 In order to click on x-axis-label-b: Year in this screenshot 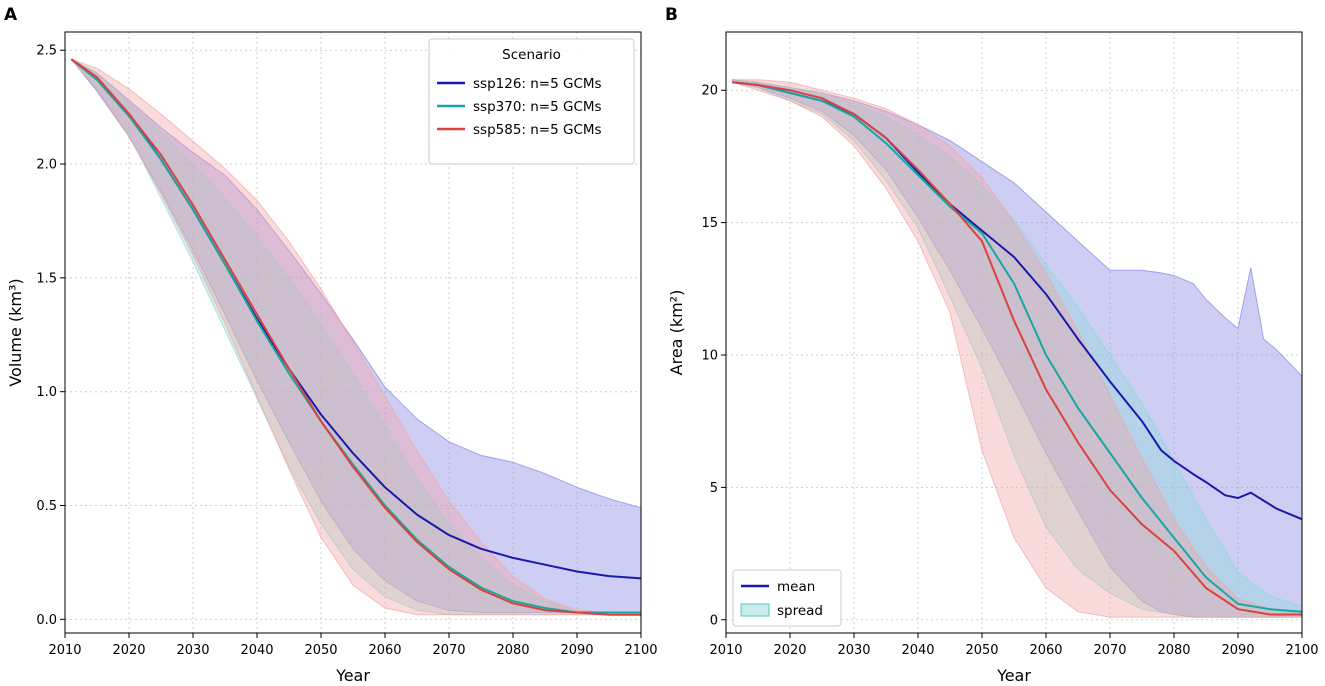, I will do `click(1013, 675)`.